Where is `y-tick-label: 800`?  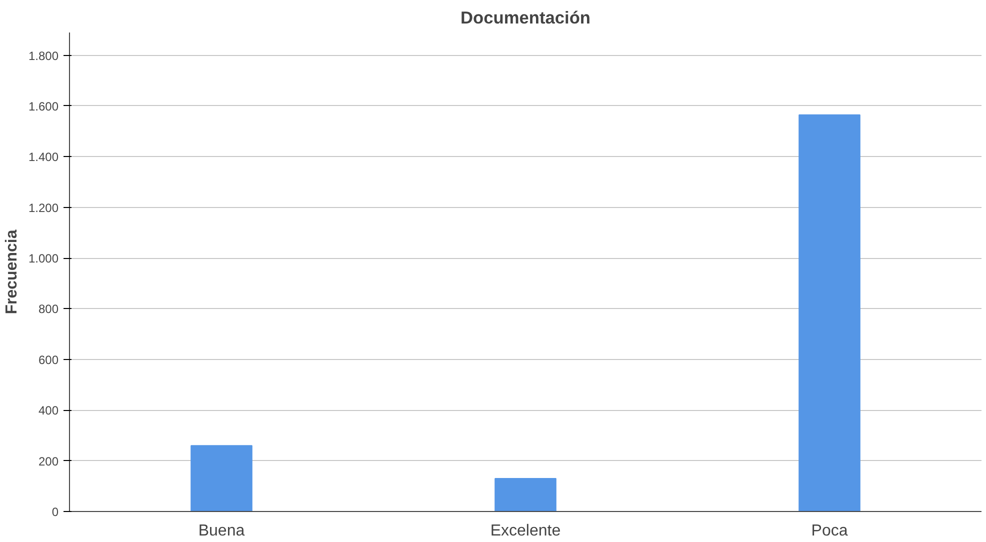 y-tick-label: 800 is located at coordinates (48, 309).